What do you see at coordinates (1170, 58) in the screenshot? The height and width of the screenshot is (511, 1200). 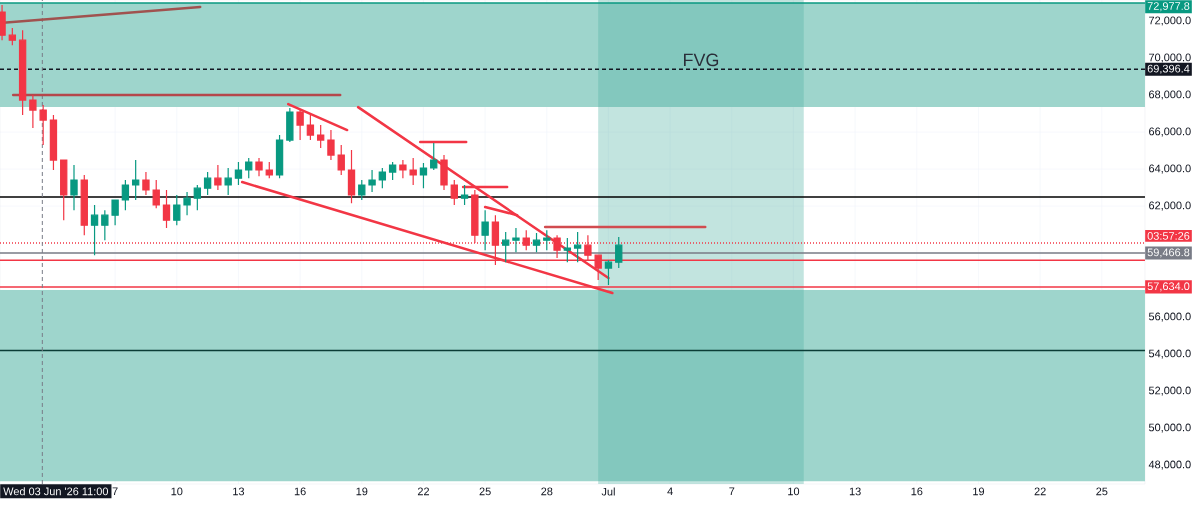 I see `y-tick-label: 70,000.0` at bounding box center [1170, 58].